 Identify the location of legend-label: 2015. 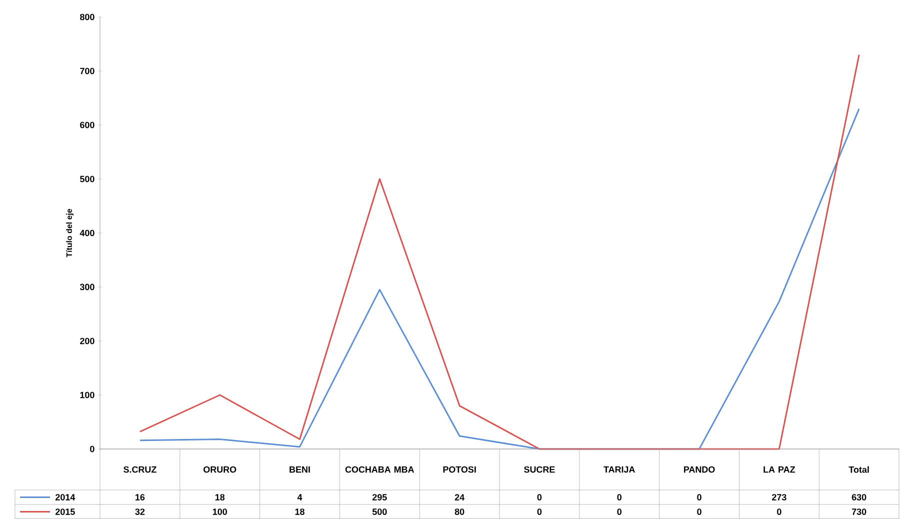
(65, 511).